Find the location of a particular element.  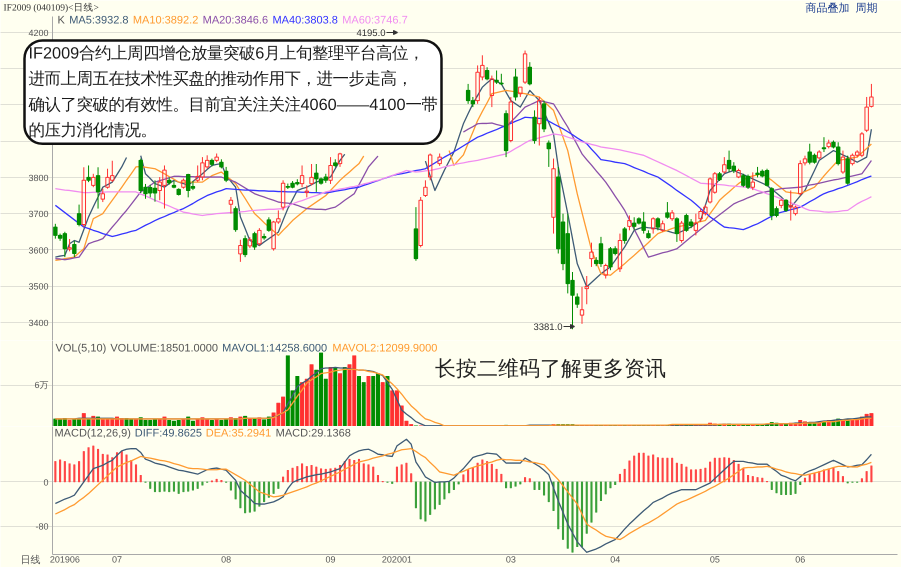

annotation: K is located at coordinates (62, 20).